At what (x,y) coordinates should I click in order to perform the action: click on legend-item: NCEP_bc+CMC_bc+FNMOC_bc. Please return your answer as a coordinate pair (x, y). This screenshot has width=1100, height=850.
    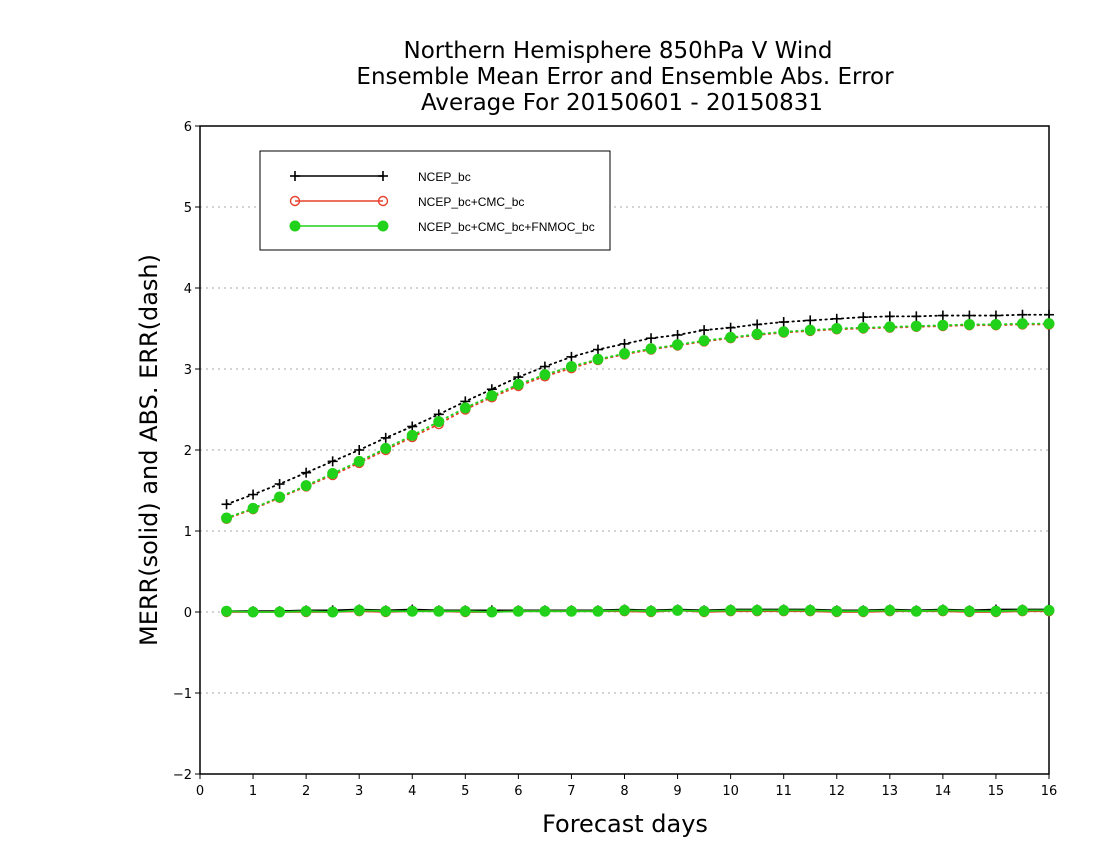
    Looking at the image, I should click on (442, 227).